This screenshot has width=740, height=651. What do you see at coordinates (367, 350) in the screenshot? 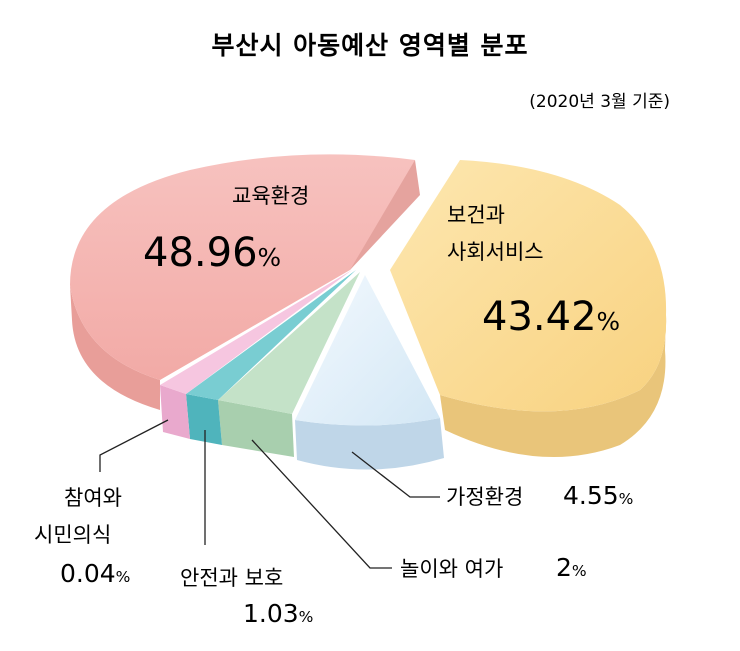
I see `slice-family` at bounding box center [367, 350].